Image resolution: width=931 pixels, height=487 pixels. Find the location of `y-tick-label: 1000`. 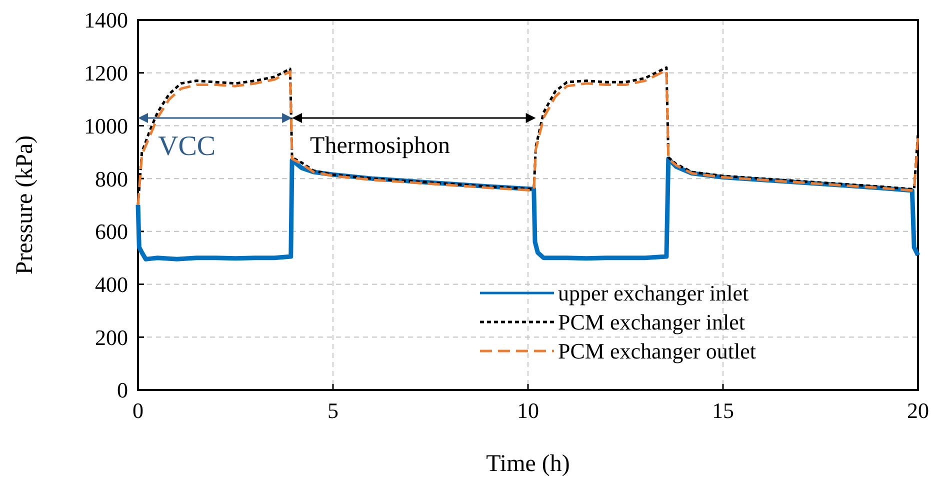

y-tick-label: 1000 is located at coordinates (106, 125).